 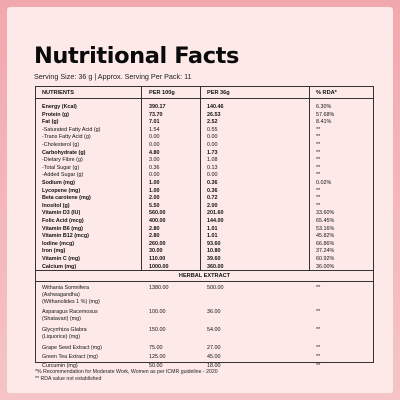 I want to click on table-row: Calcium (mg) 1000.00 360.00 36.00%, so click(x=204, y=267).